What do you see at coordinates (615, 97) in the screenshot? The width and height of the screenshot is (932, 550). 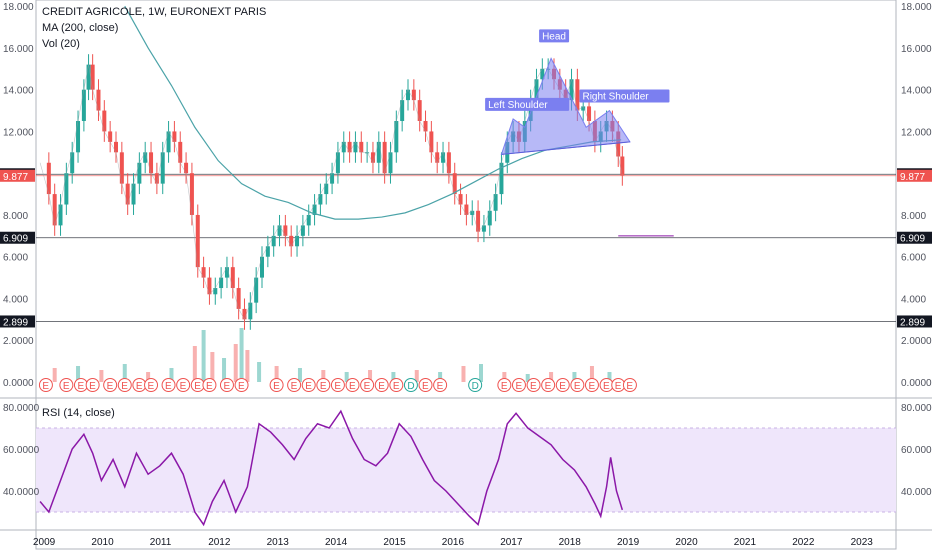 I see `right-shoulder-tag-label: Right Shoulder` at bounding box center [615, 97].